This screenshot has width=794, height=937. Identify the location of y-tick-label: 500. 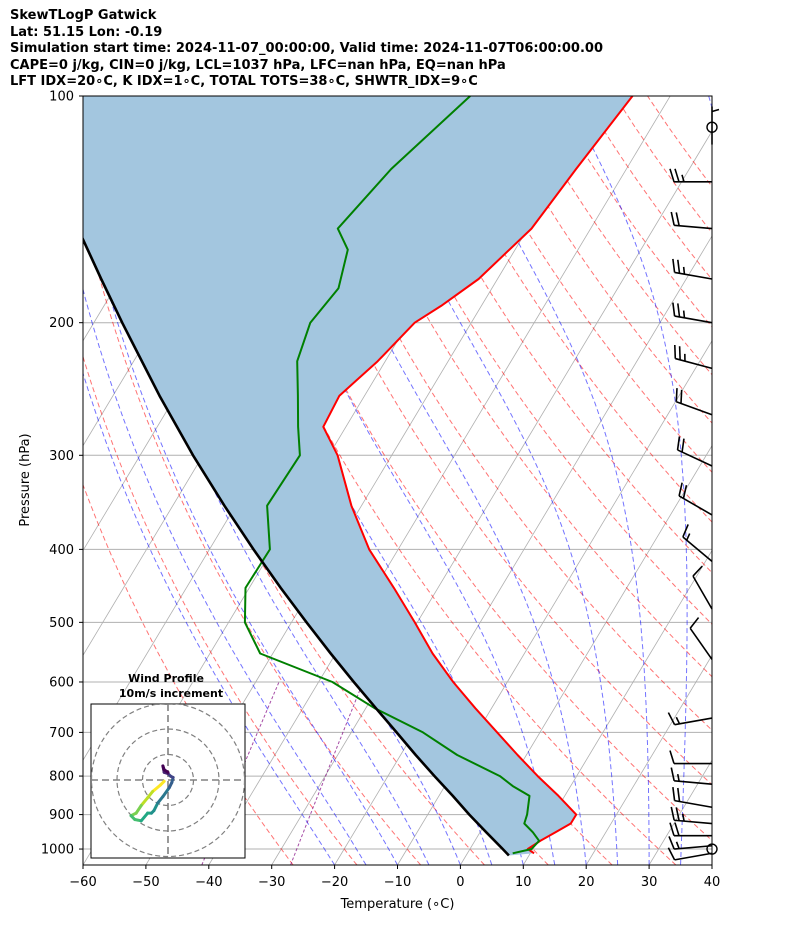
(61, 623).